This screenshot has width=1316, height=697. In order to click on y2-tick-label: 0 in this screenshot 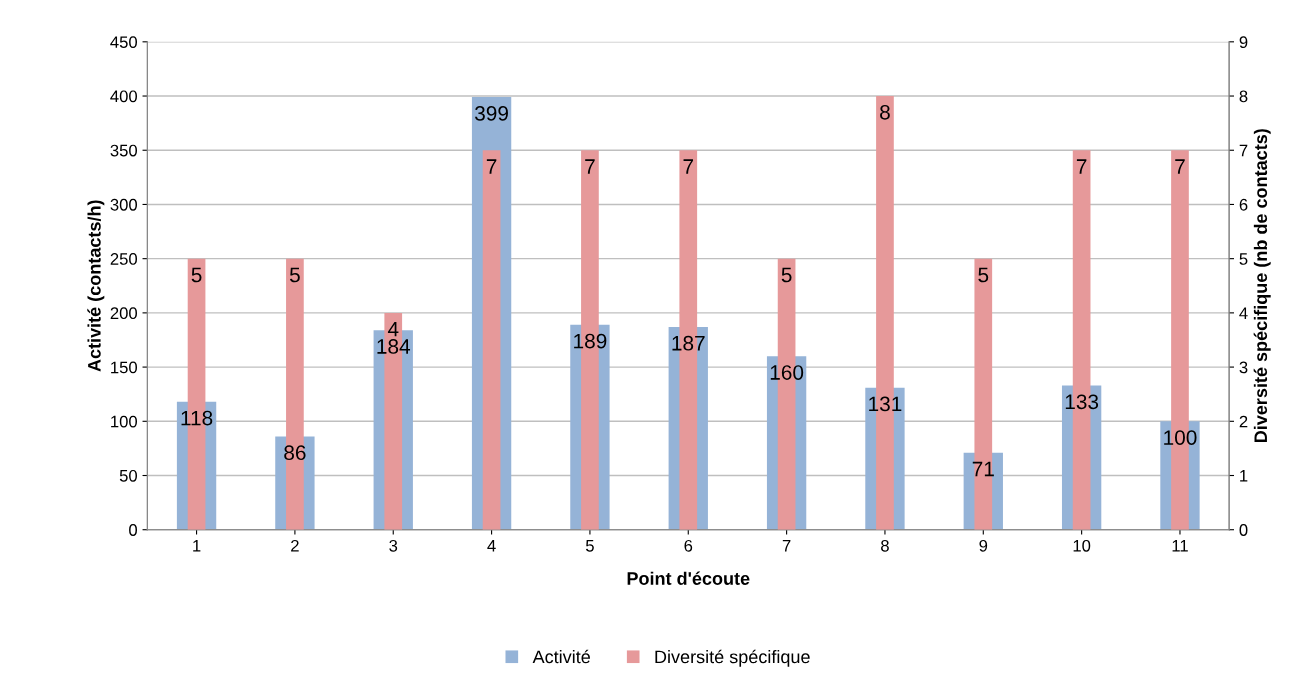, I will do `click(1243, 530)`.